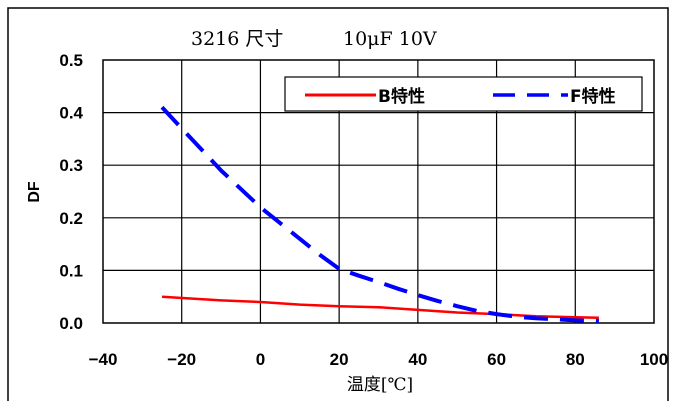 The width and height of the screenshot is (676, 401). Describe the element at coordinates (71, 192) in the screenshot. I see `y-tick-labels: 0.0 0.1 0.2 0.3 0.4 0.5` at that location.